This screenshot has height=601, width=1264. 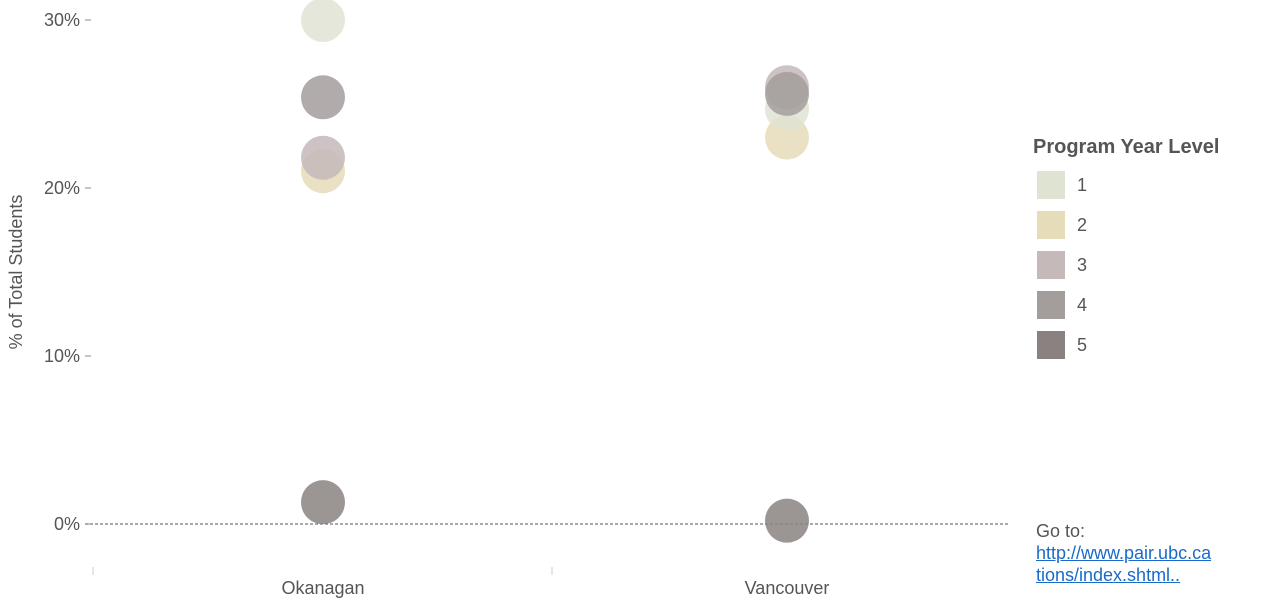 What do you see at coordinates (787, 588) in the screenshot?
I see `x-tick-label-vancouver: Vancouver` at bounding box center [787, 588].